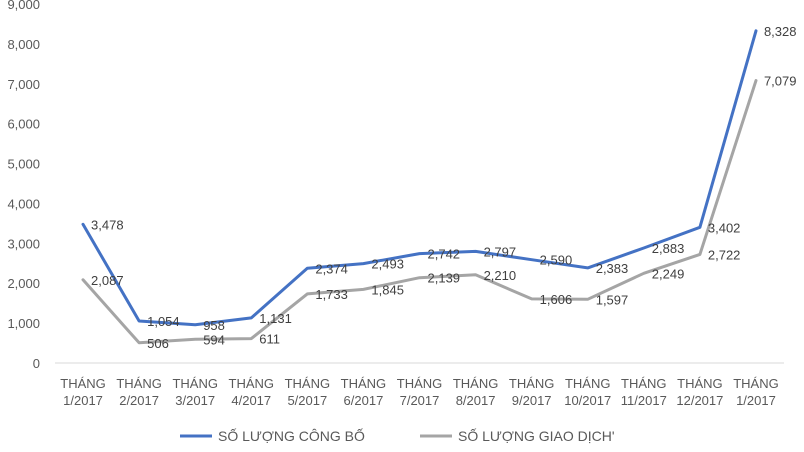 The image size is (804, 452). Describe the element at coordinates (668, 248) in the screenshot. I see `data-label: 2,883` at that location.